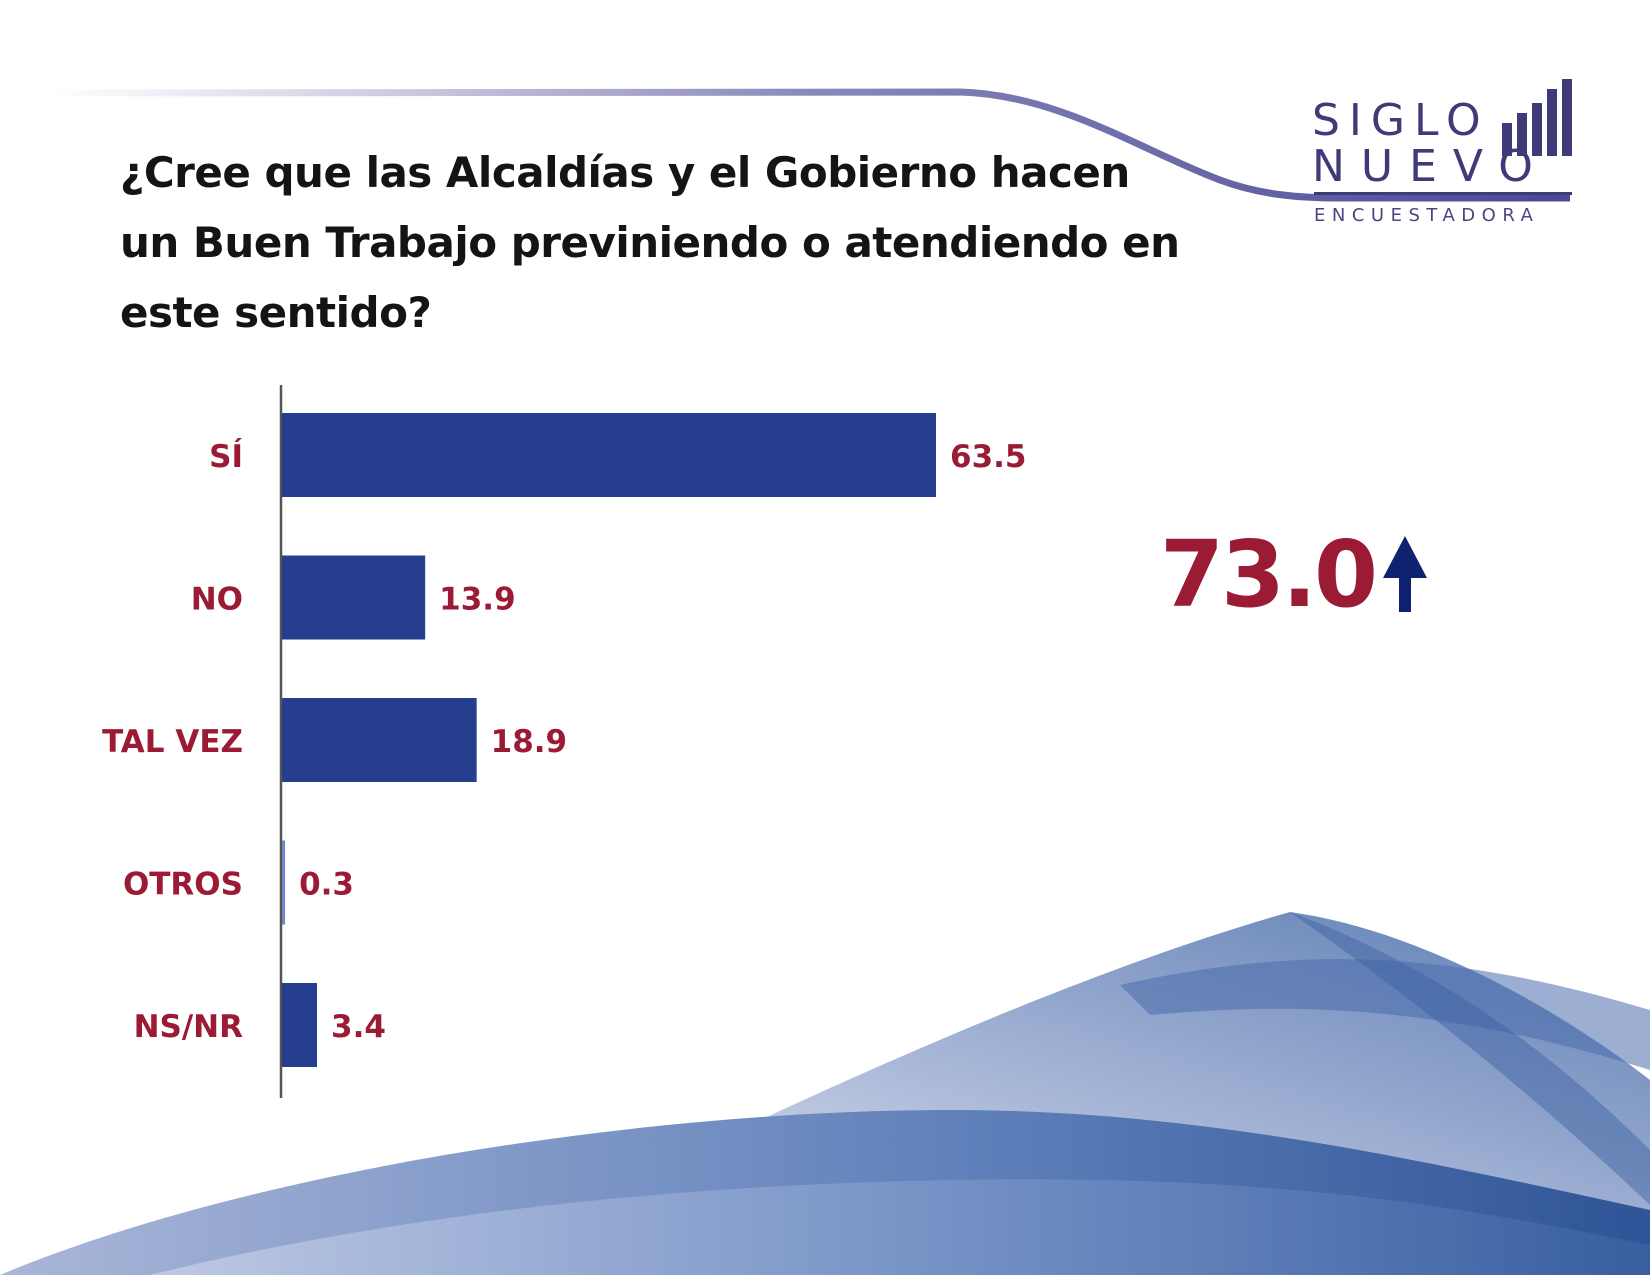 This screenshot has width=1650, height=1275. What do you see at coordinates (529, 742) in the screenshot?
I see `data-label: 18.9` at bounding box center [529, 742].